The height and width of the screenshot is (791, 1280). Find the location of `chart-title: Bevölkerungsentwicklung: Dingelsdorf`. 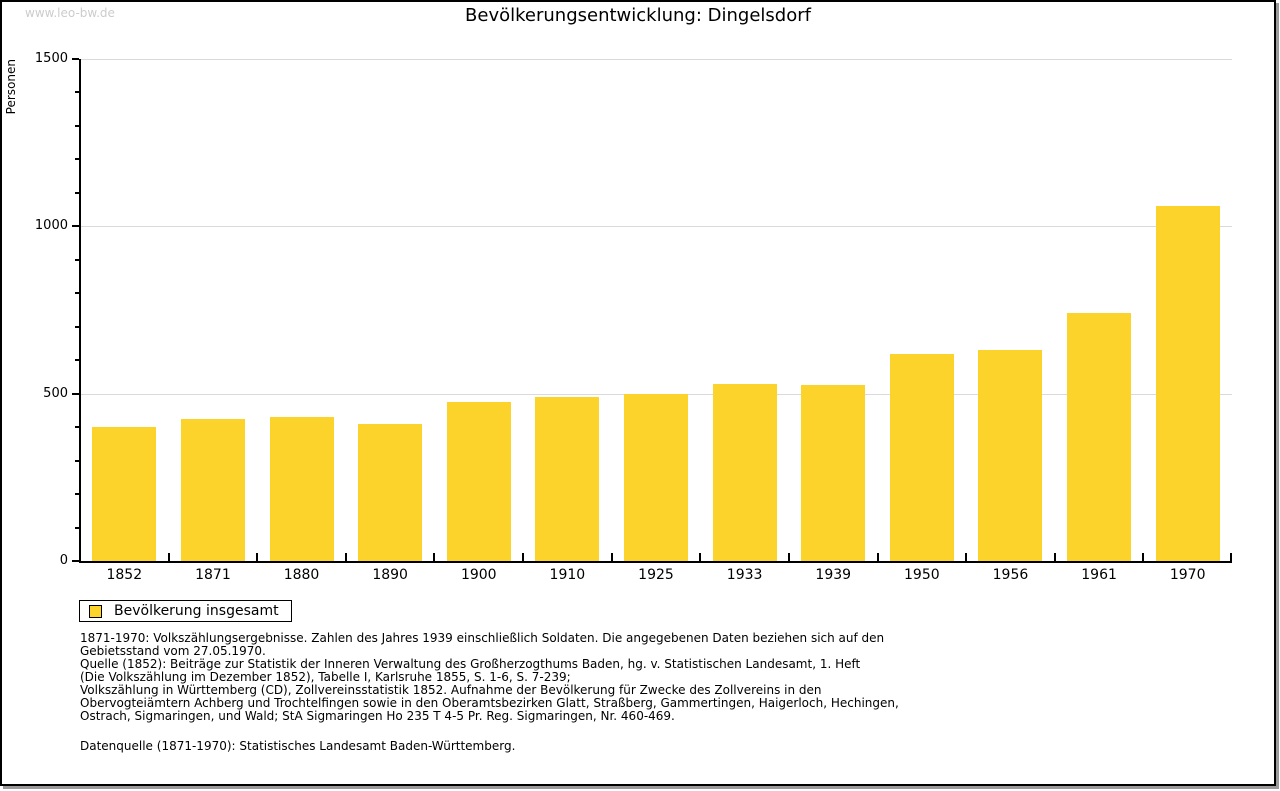

chart-title: Bevölkerungsentwicklung: Dingelsdorf is located at coordinates (638, 15).